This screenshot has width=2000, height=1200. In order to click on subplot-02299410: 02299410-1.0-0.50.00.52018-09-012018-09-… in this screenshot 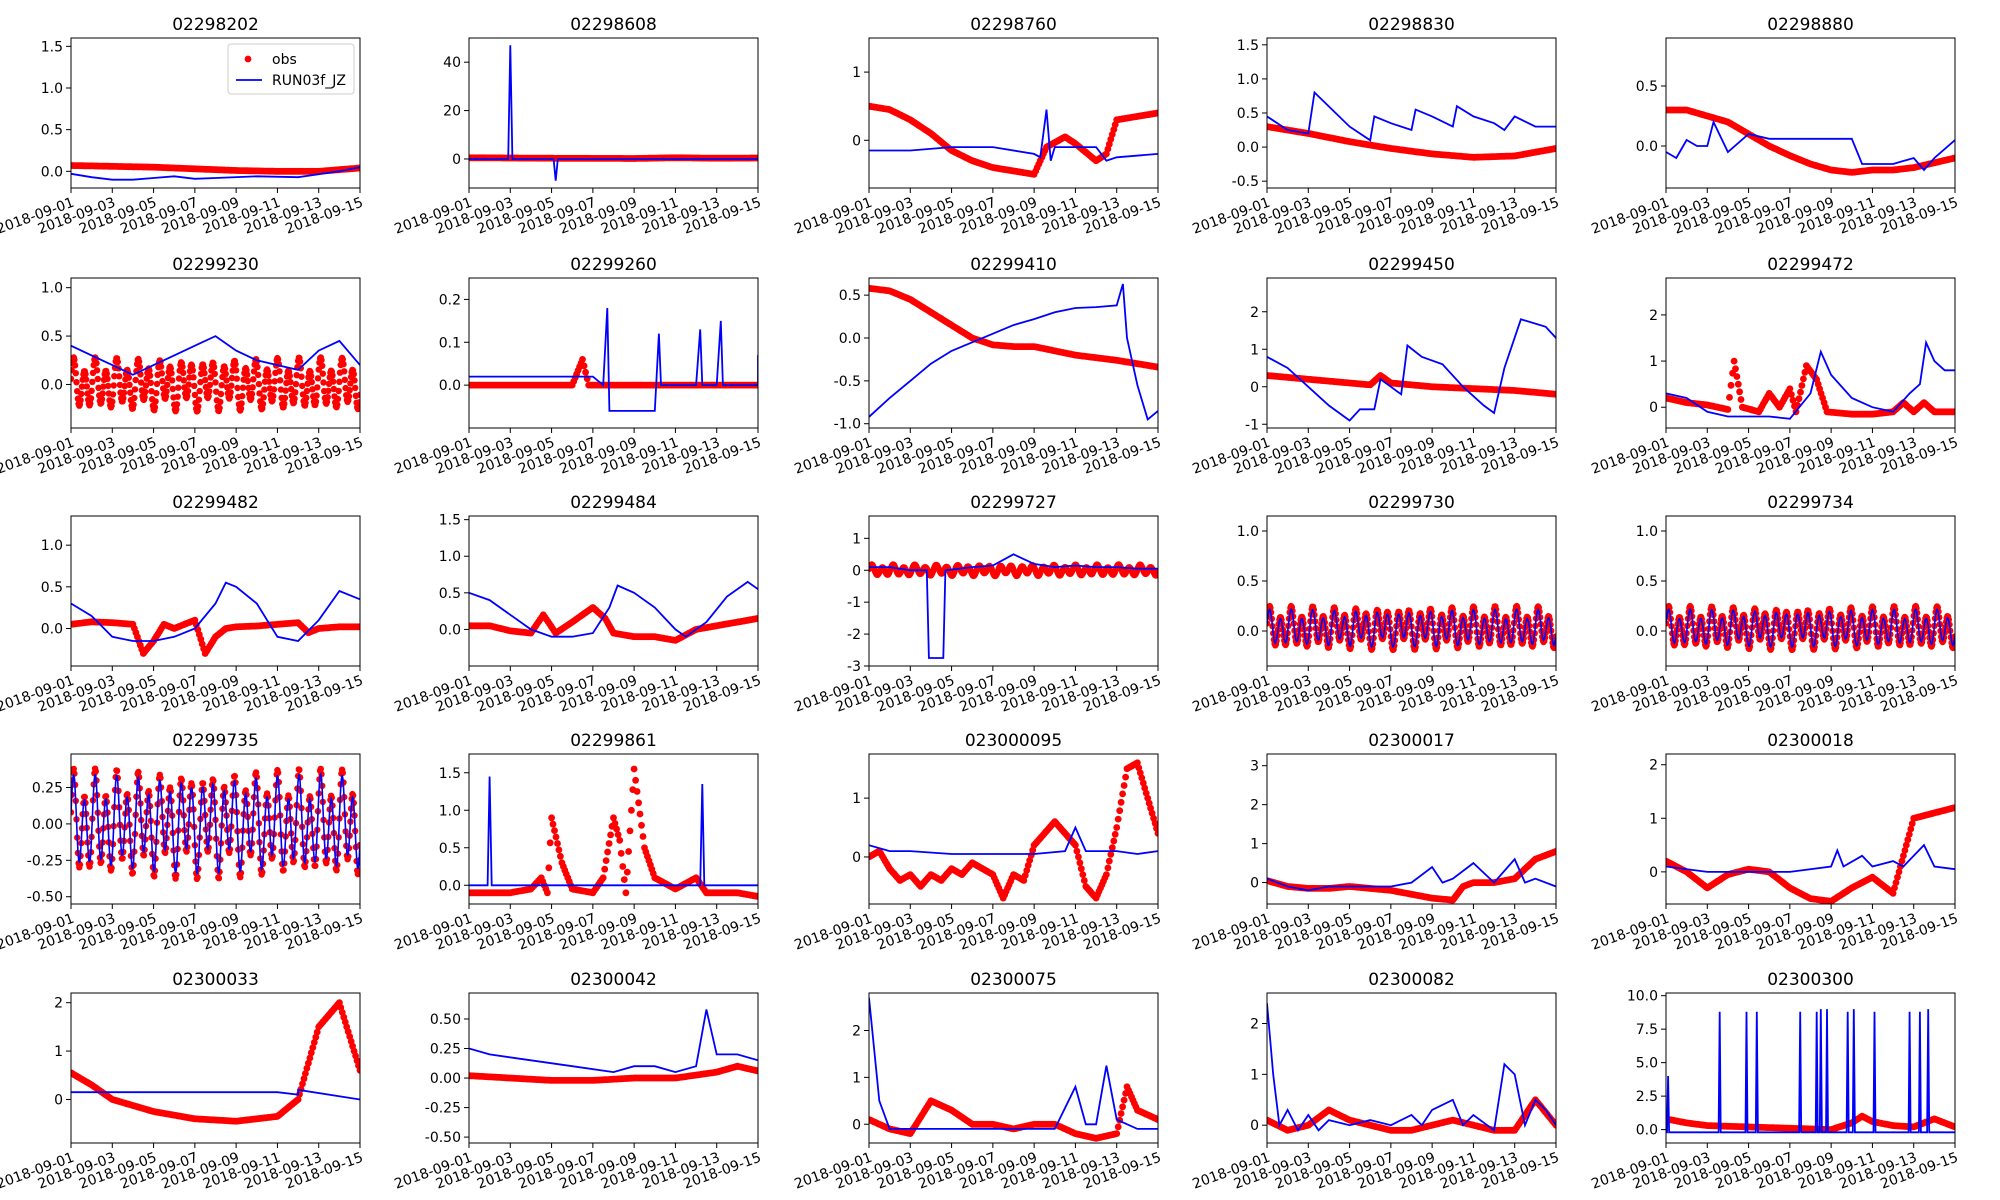, I will do `click(977, 366)`.